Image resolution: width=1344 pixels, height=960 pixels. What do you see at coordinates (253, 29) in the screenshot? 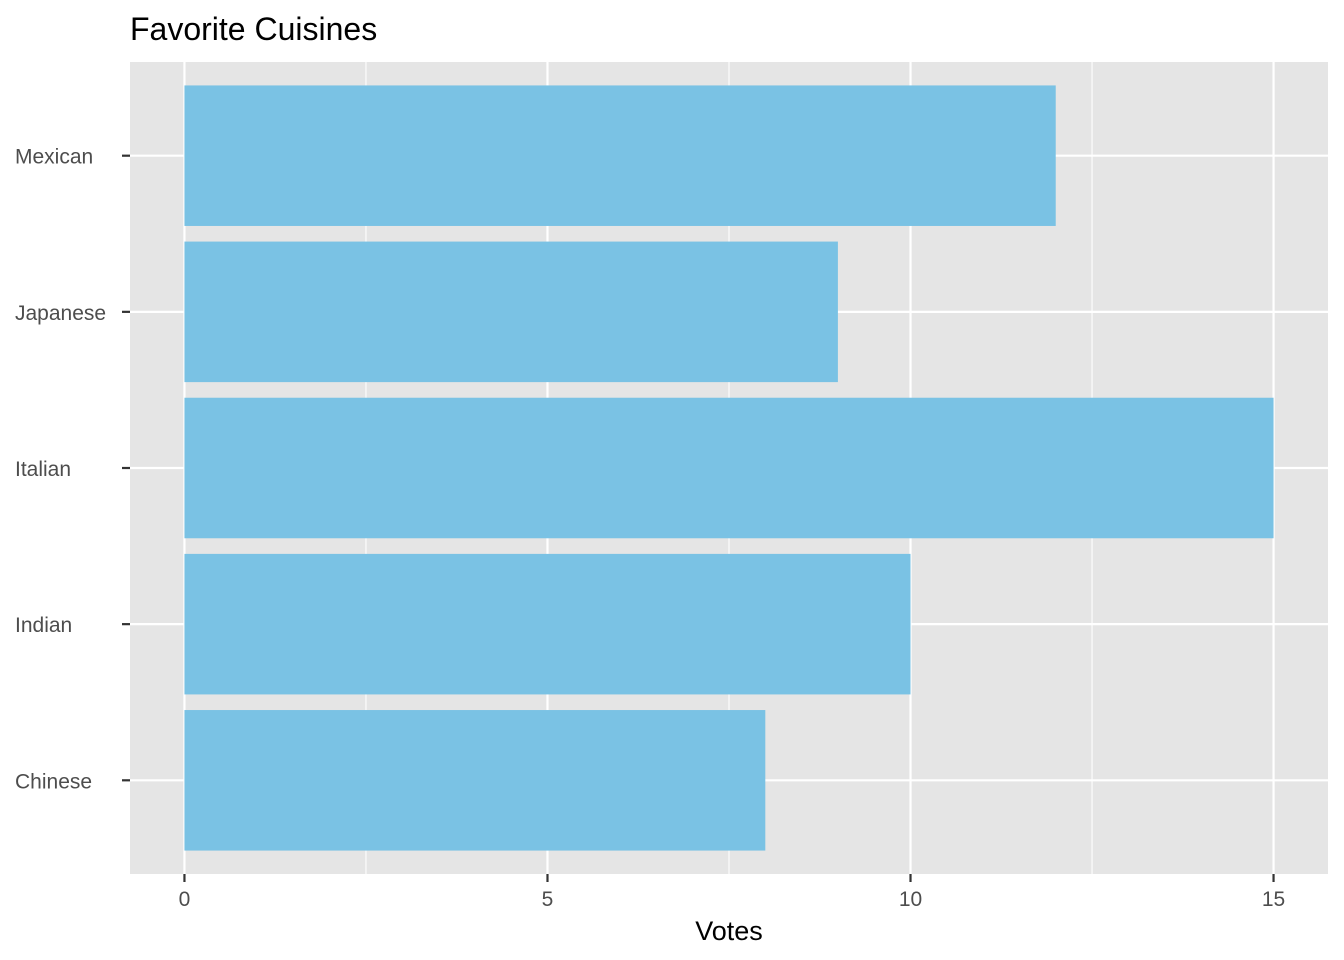
I see `chart-title: Favorite Cuisines` at bounding box center [253, 29].